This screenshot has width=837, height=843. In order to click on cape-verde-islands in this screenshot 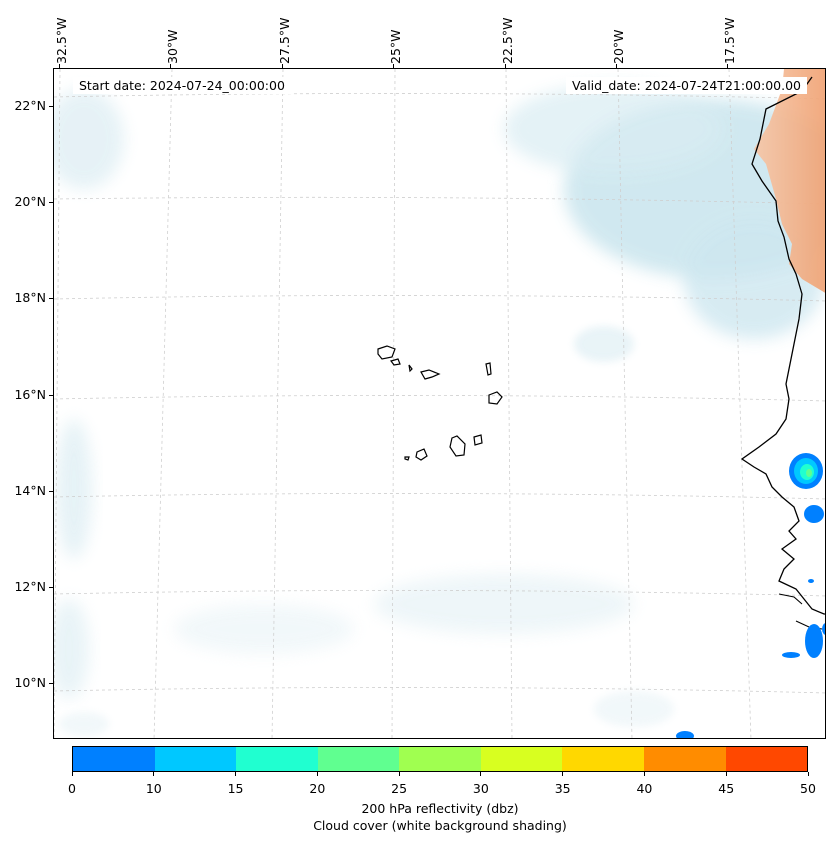, I will do `click(440, 403)`.